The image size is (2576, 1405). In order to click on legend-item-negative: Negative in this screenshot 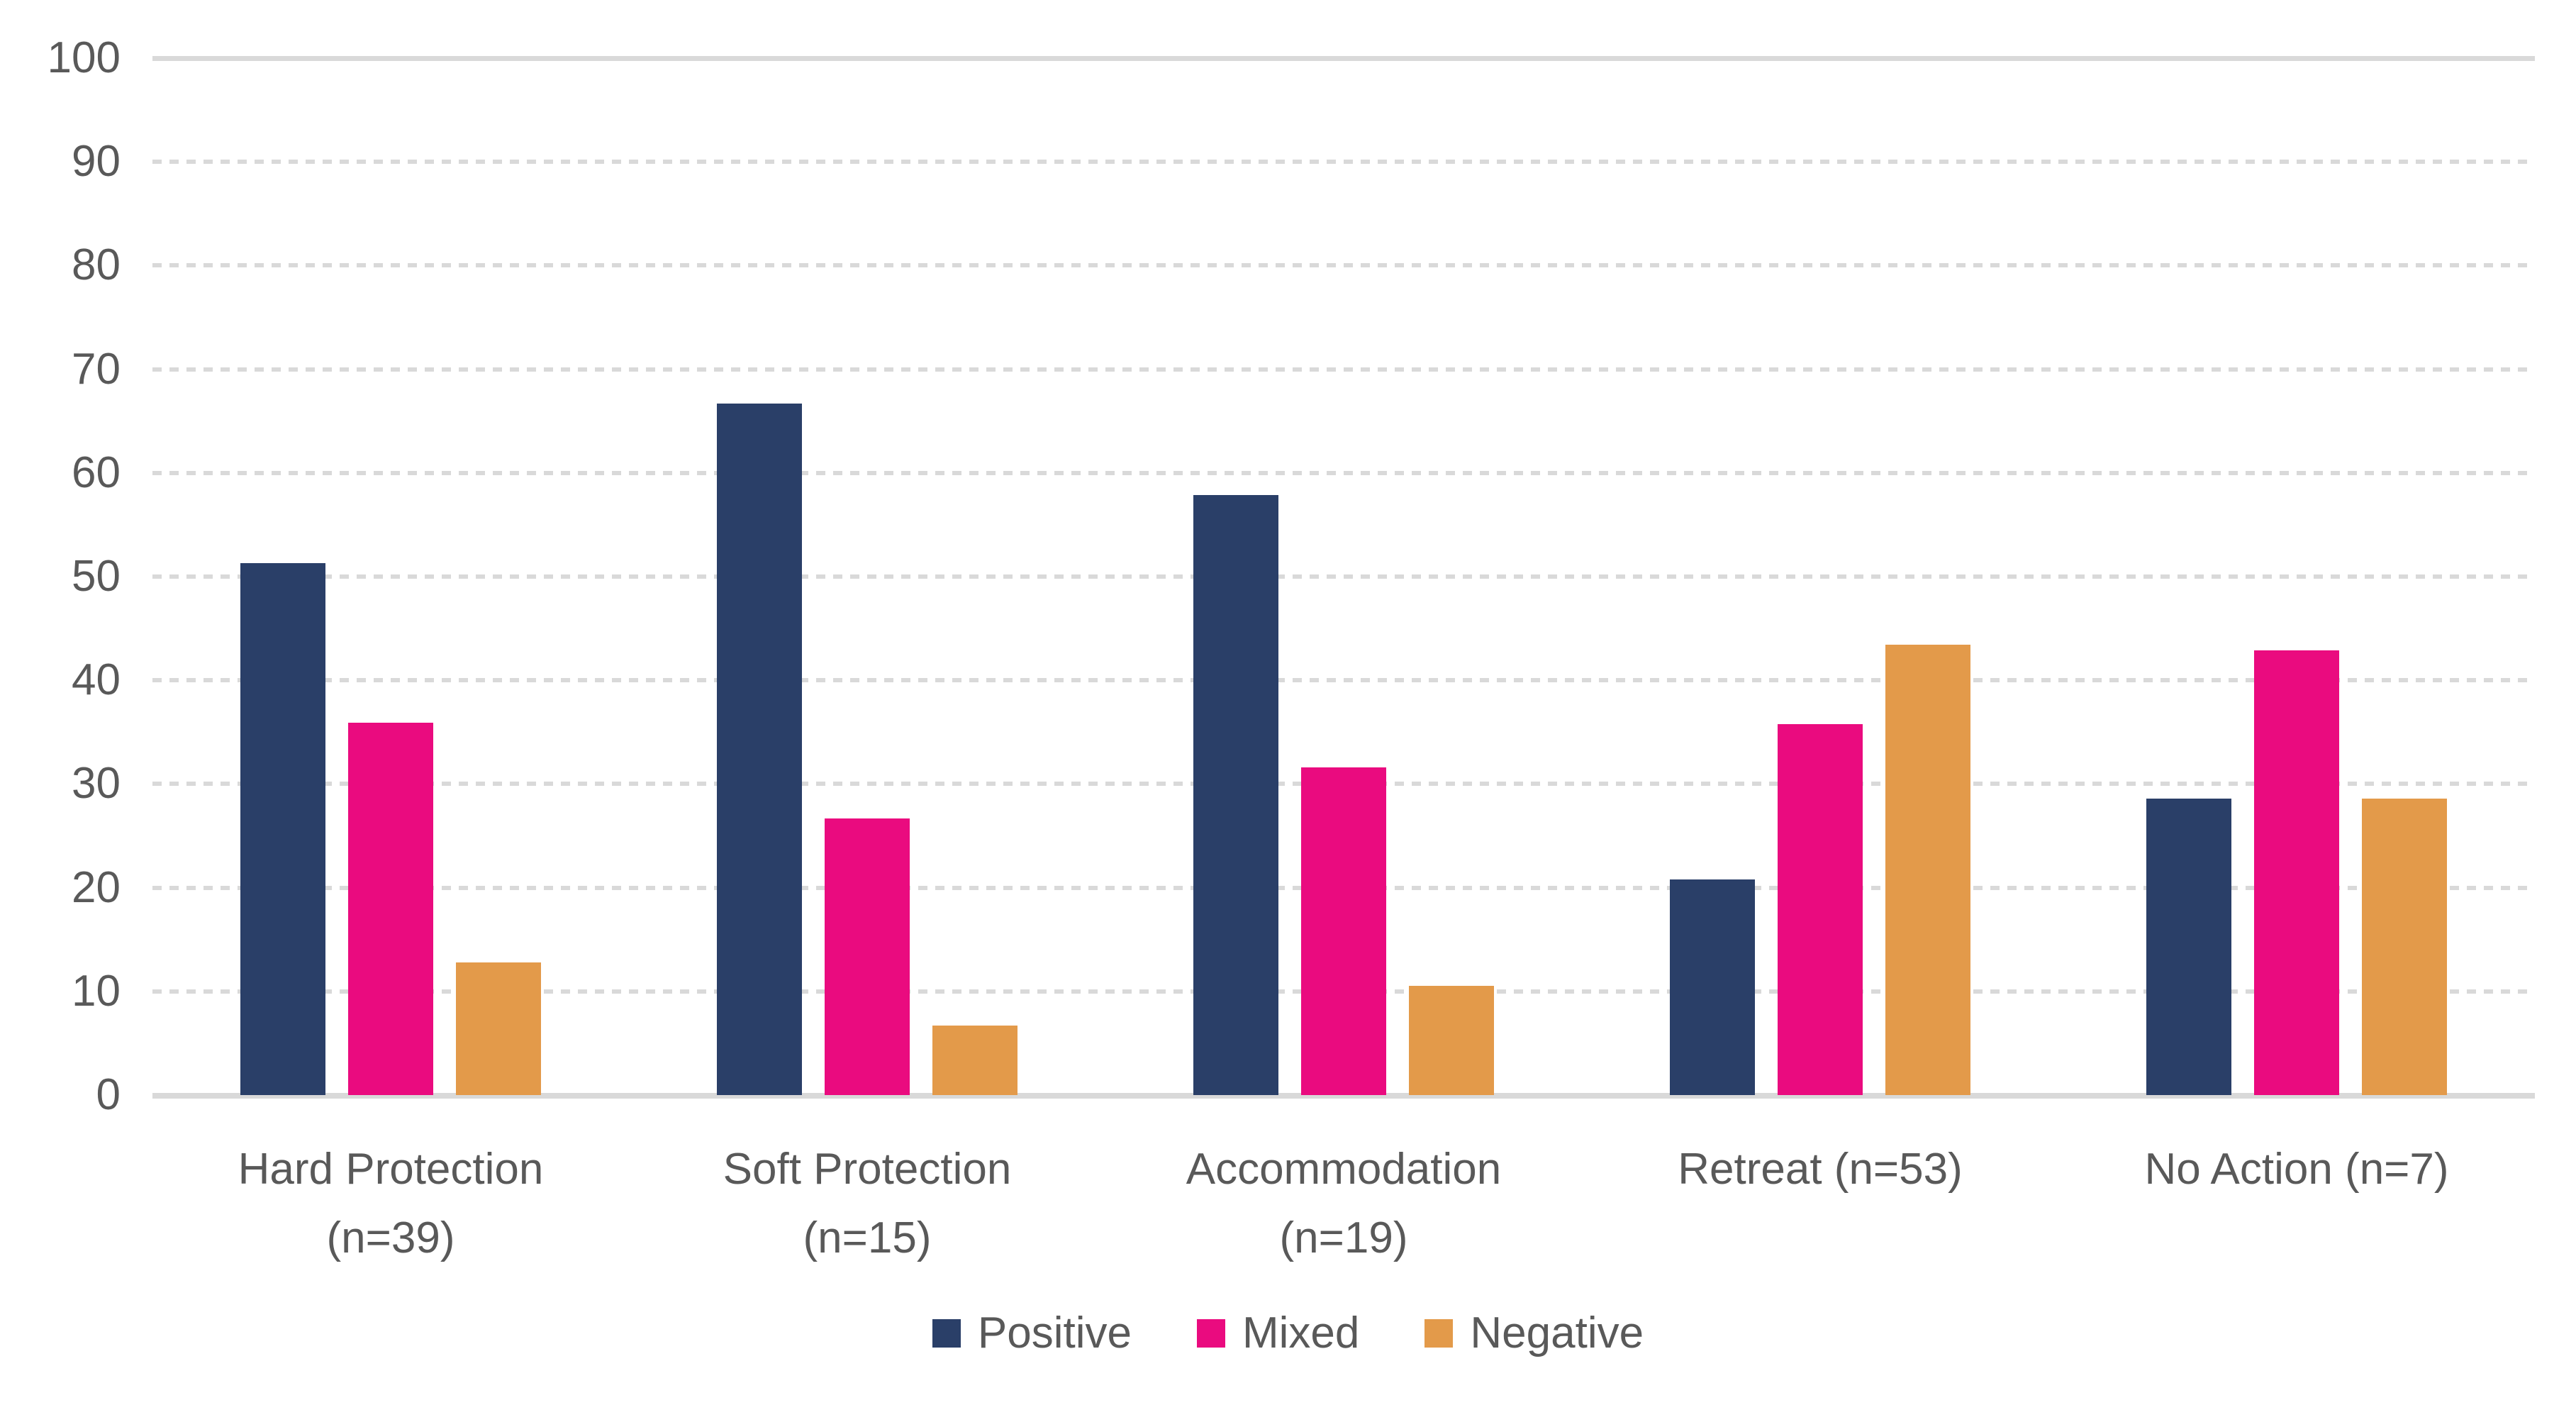, I will do `click(1534, 1333)`.